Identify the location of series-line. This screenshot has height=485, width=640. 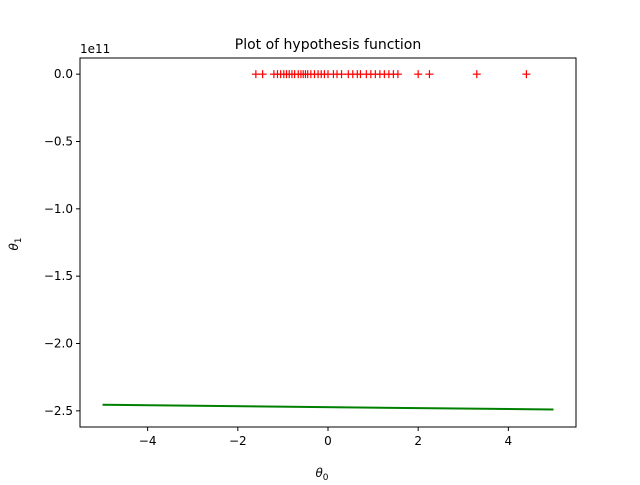
(328, 407).